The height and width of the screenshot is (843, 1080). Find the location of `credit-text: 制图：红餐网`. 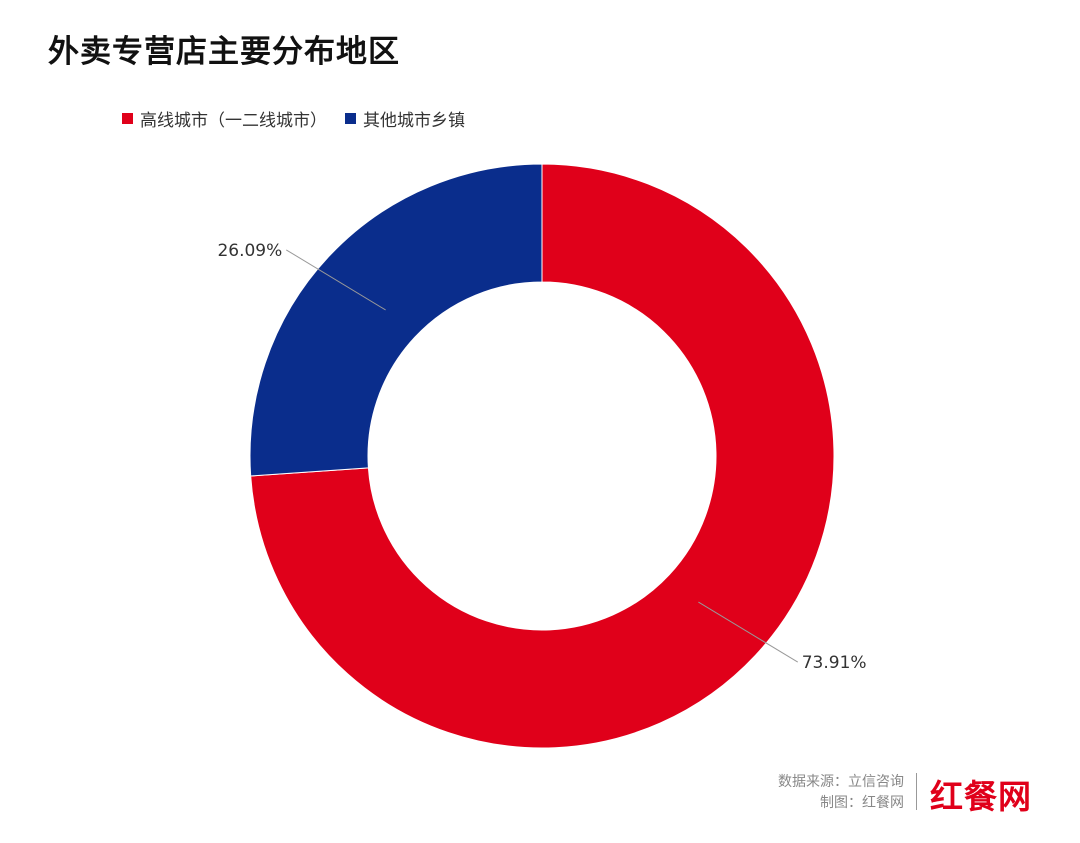

credit-text: 制图：红餐网 is located at coordinates (862, 803).